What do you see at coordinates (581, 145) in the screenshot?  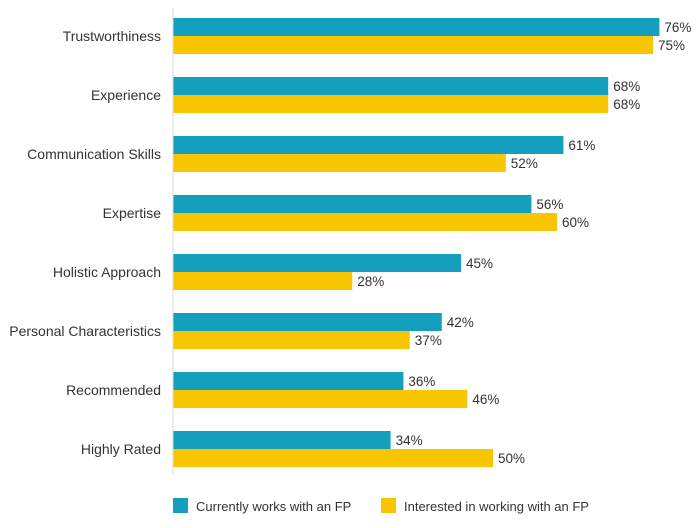 I see `value-label-communication-skills-series-0: 61%` at bounding box center [581, 145].